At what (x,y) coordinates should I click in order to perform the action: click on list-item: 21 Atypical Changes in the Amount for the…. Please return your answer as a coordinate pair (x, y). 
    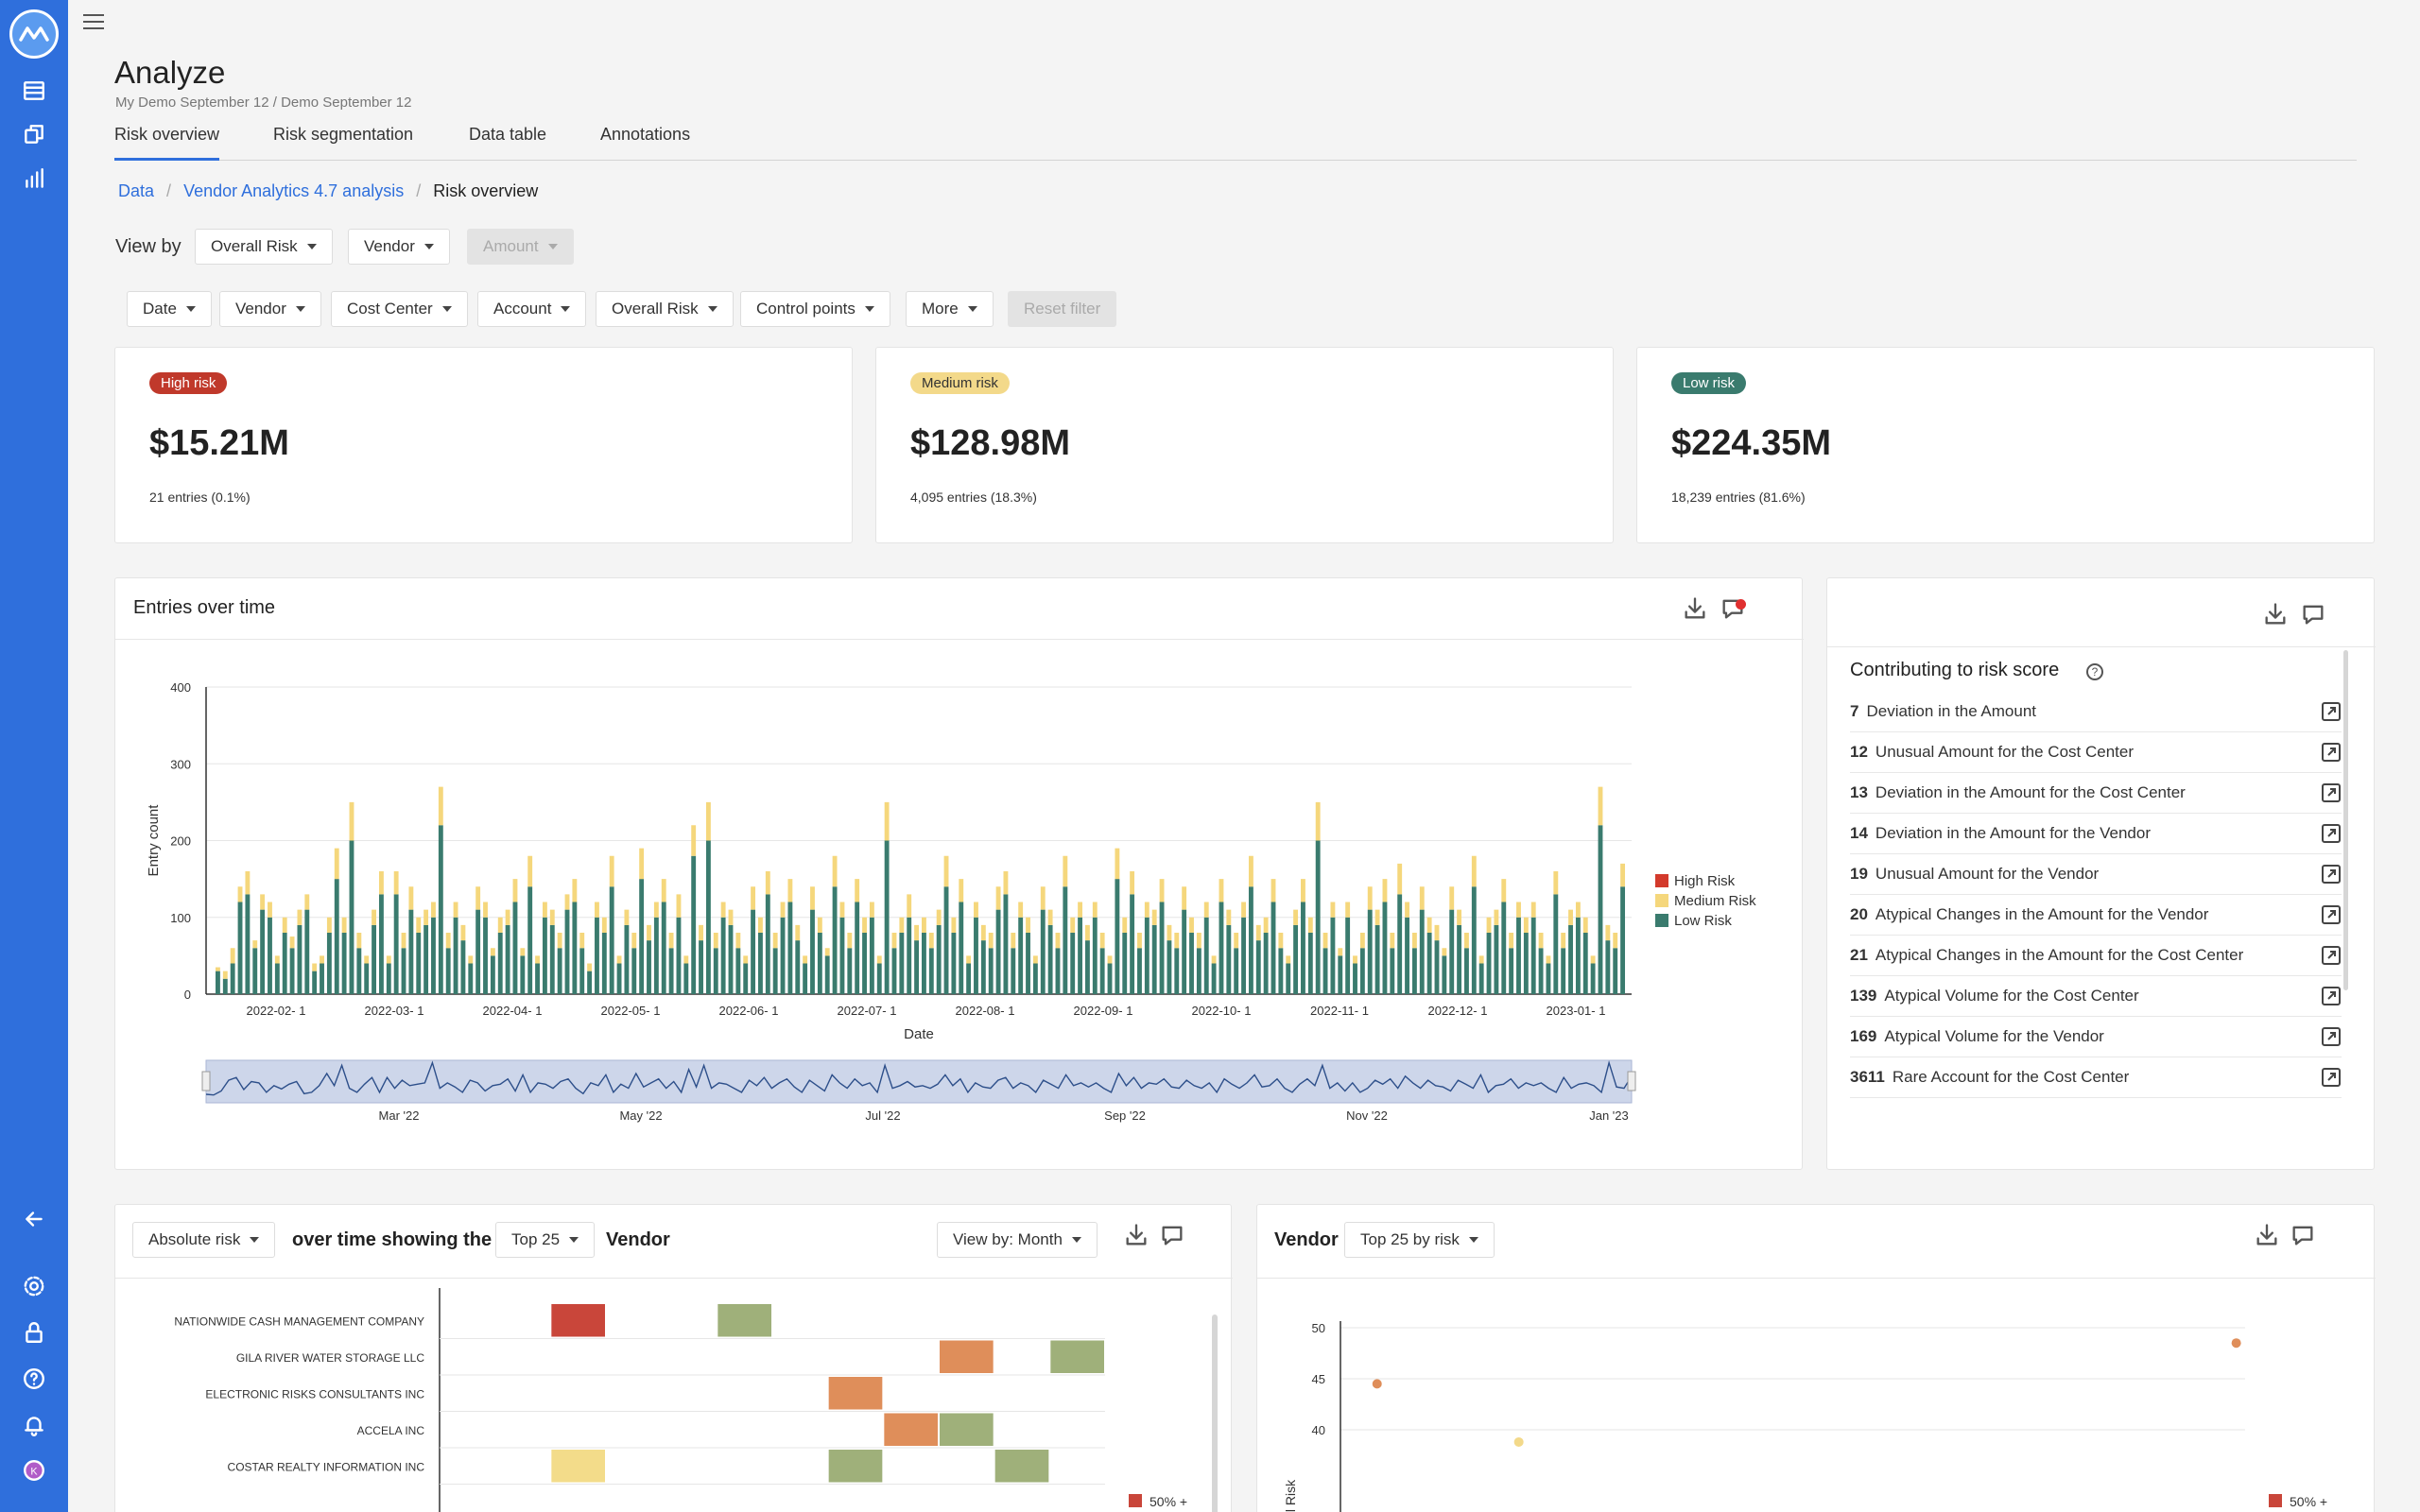
    Looking at the image, I should click on (2096, 956).